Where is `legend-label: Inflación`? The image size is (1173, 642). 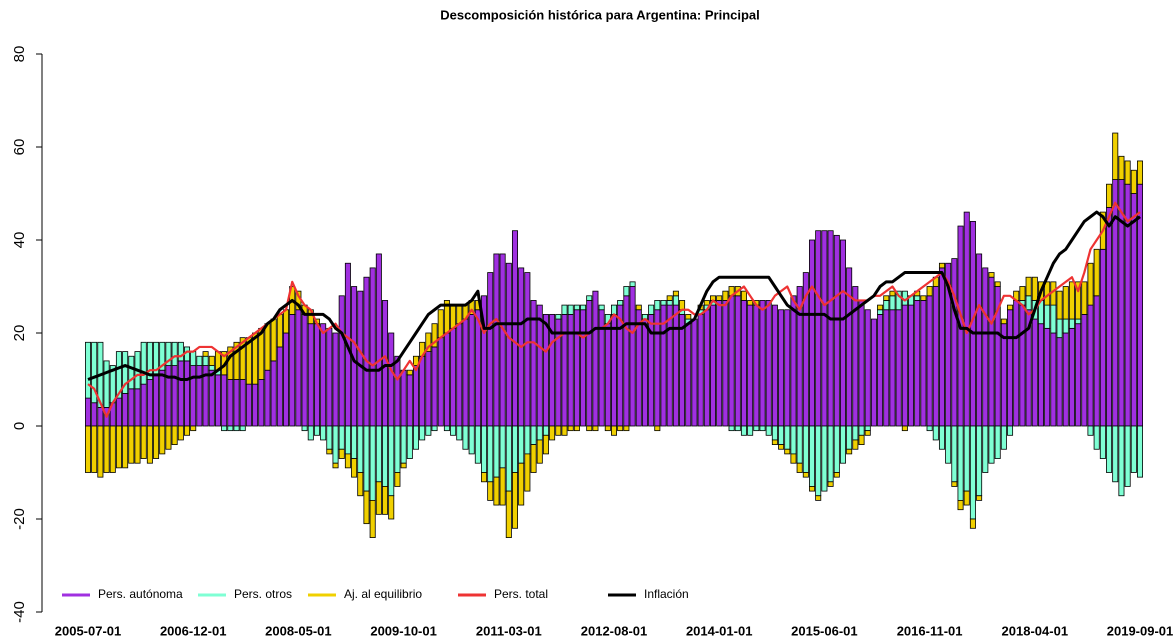
legend-label: Inflación is located at coordinates (666, 594).